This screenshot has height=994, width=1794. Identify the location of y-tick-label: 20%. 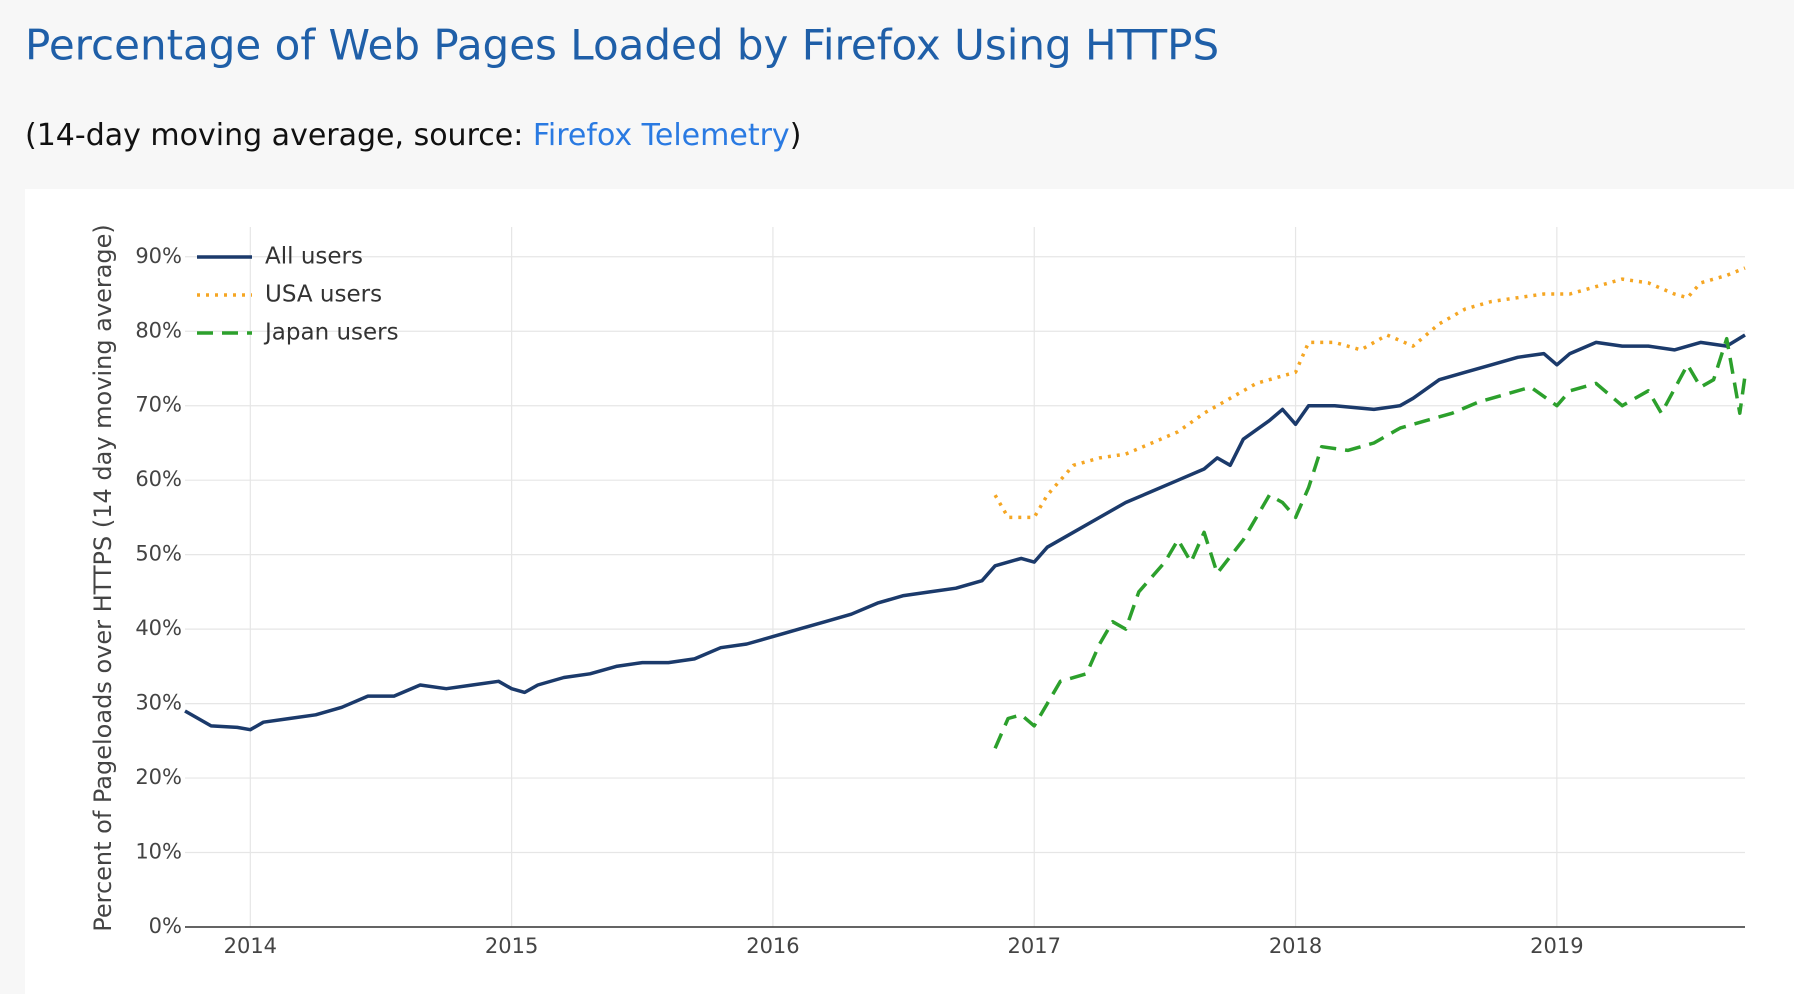
(158, 777).